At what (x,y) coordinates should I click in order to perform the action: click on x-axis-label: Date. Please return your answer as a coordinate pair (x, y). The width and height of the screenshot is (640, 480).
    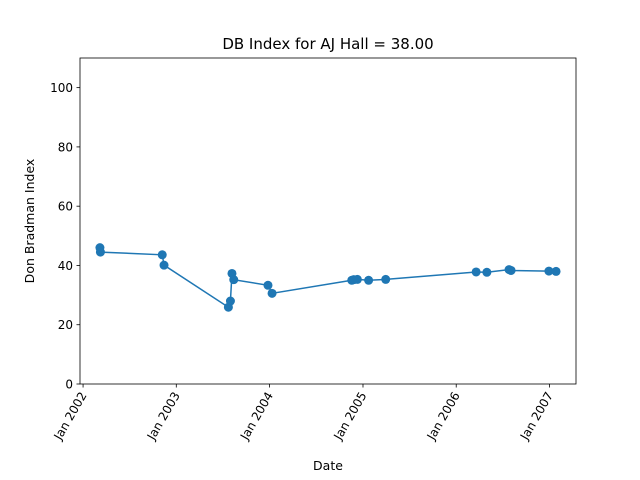
    Looking at the image, I should click on (328, 465).